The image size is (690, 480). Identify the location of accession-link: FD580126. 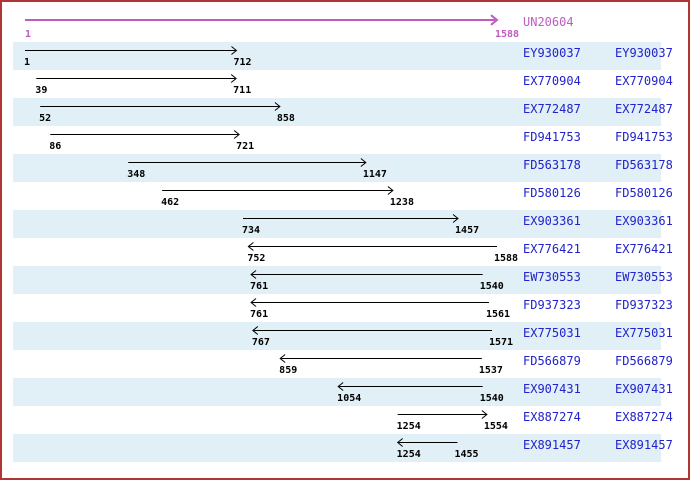
(552, 193).